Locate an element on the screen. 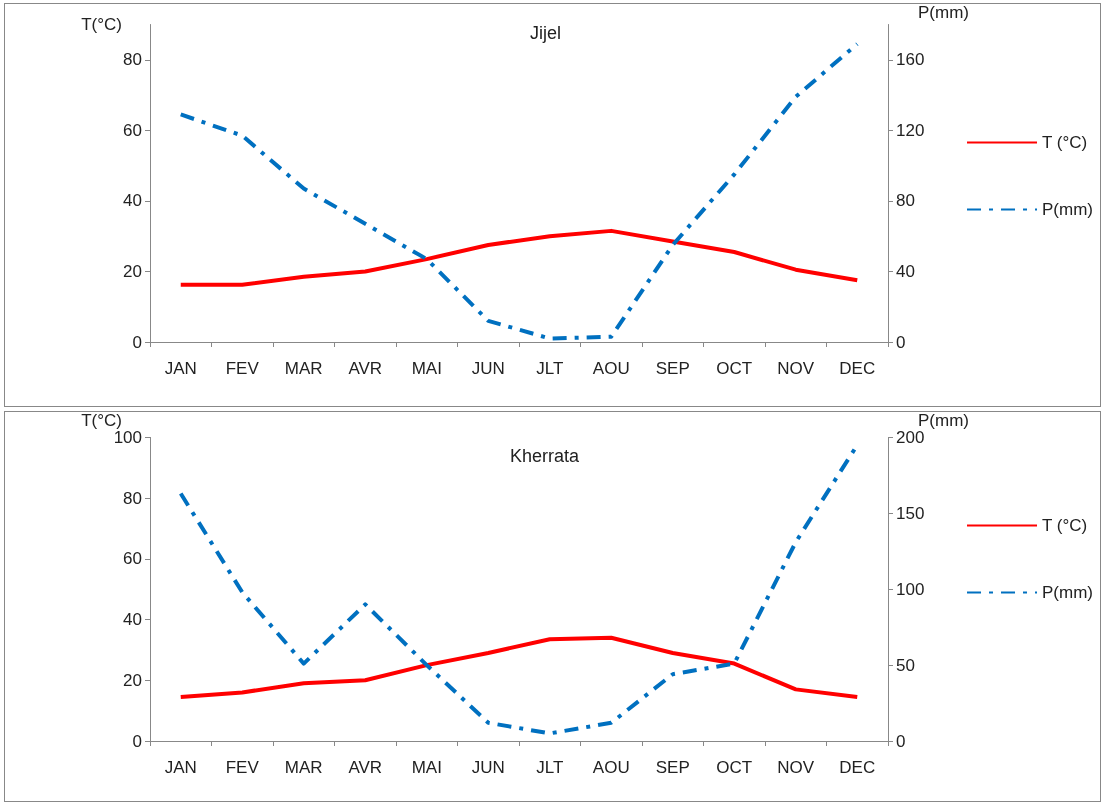  y2-tick-label: 150 is located at coordinates (910, 513).